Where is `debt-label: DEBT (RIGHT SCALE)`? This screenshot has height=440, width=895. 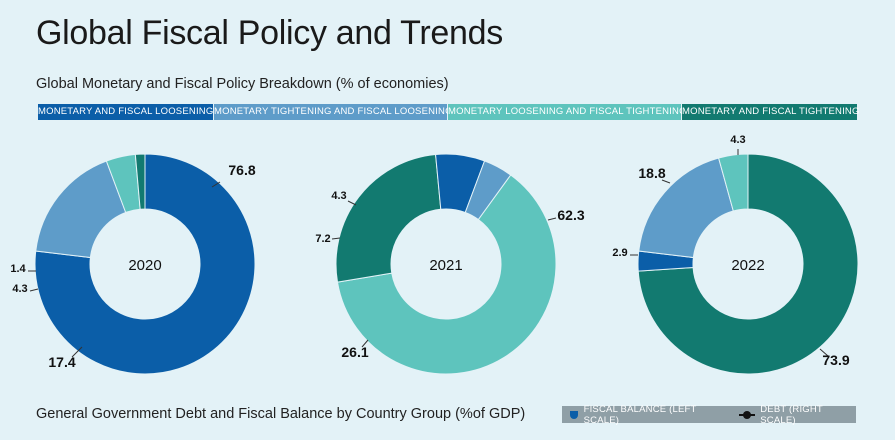 debt-label: DEBT (RIGHT SCALE) is located at coordinates (791, 414).